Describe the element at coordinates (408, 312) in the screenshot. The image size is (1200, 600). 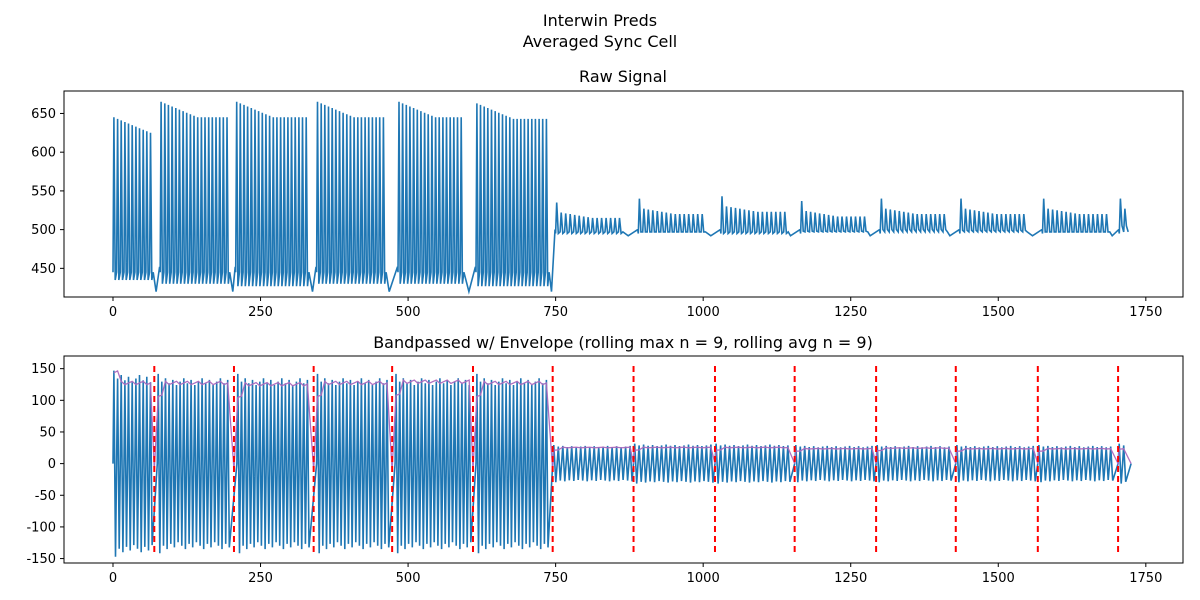
I see `raw-signal-x-tick-label: 500` at that location.